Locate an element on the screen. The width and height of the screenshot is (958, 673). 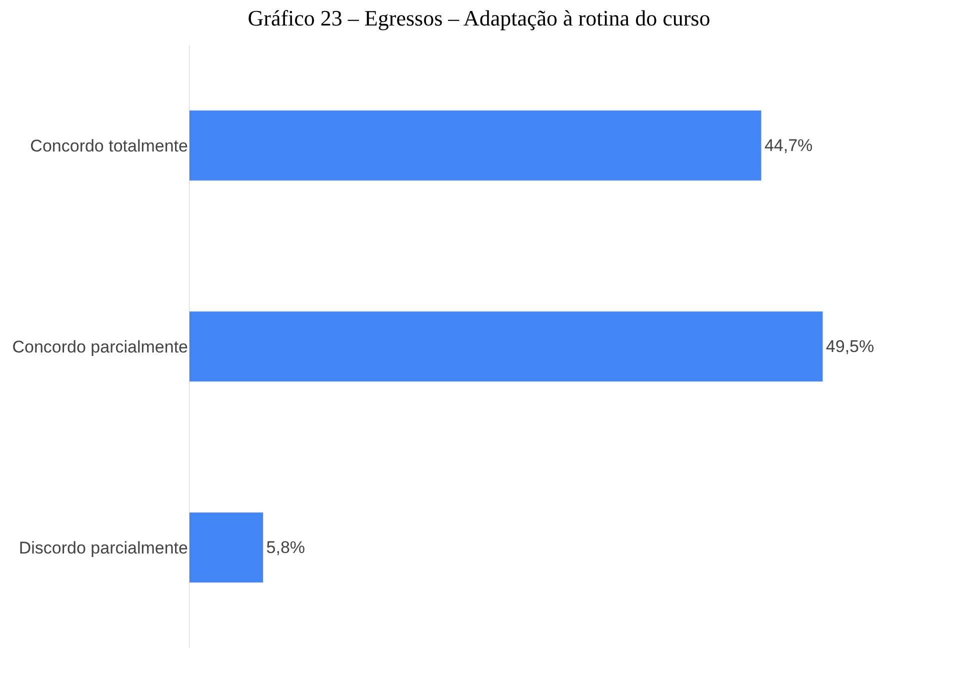
y-tick-label: Concordo parcialmente is located at coordinates (100, 346).